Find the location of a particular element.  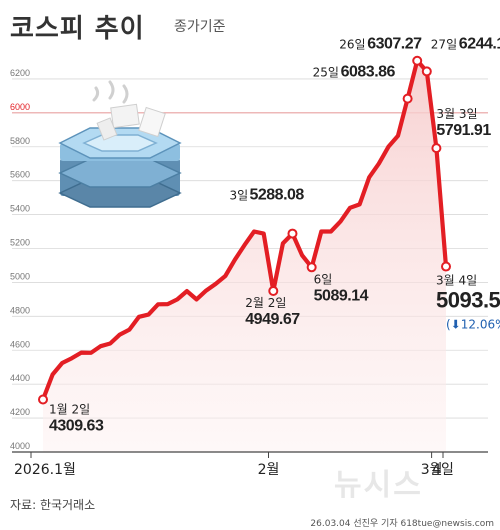

annotation-value-8: 5093.54 is located at coordinates (468, 300).